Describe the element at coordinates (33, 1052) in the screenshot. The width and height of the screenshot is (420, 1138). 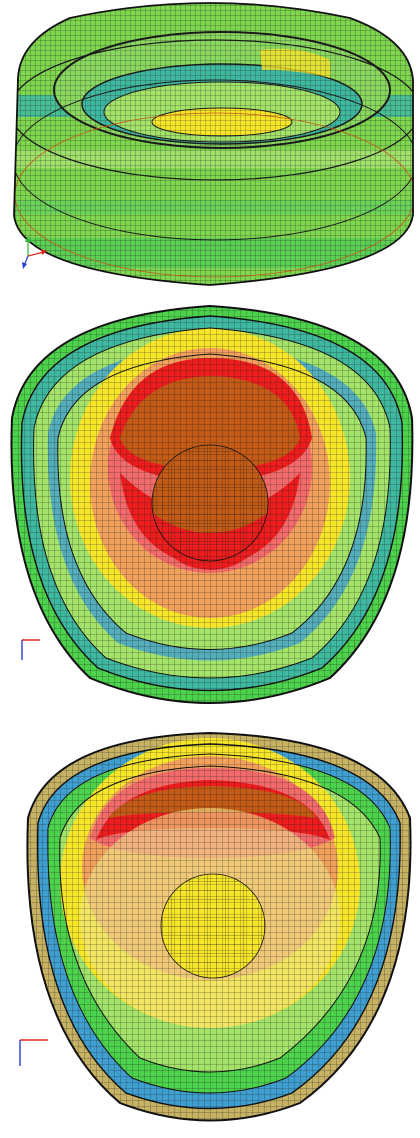
I see `axis-triad-bottom` at that location.